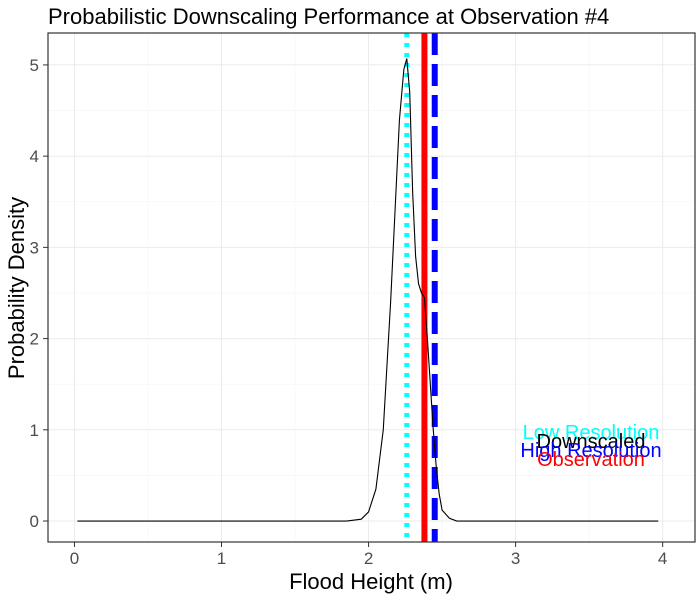  I want to click on x-tick-label: 2, so click(368, 558).